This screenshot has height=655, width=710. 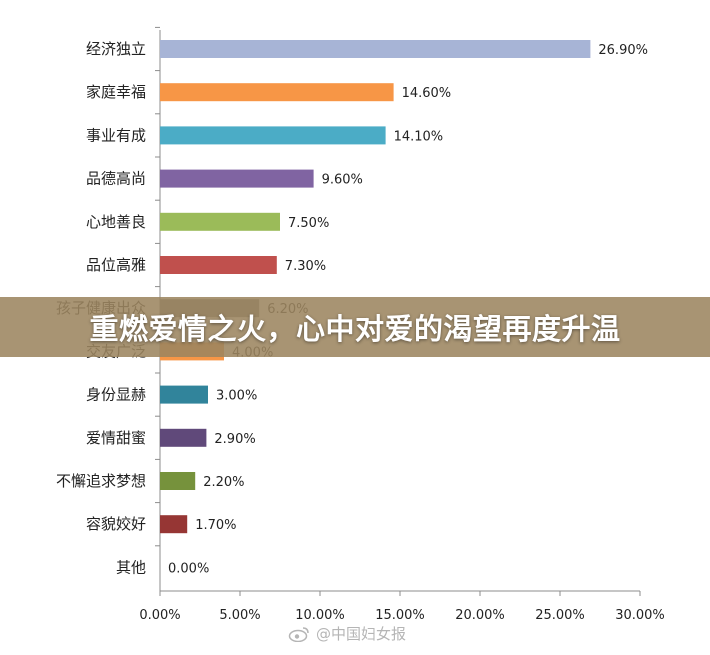 I want to click on x-tick-label: 30.00%, so click(x=640, y=615).